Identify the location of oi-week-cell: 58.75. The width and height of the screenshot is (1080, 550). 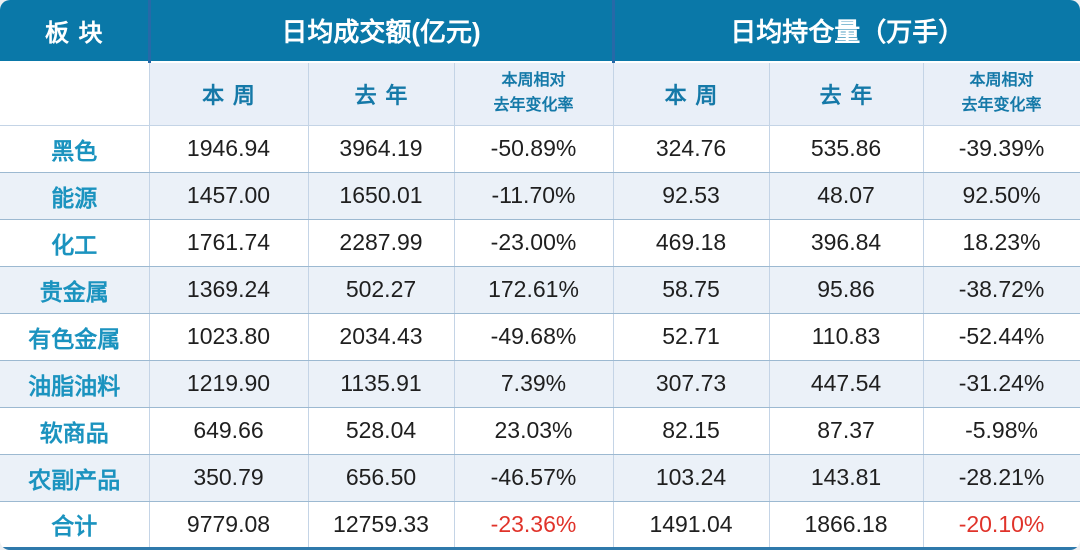
(691, 289).